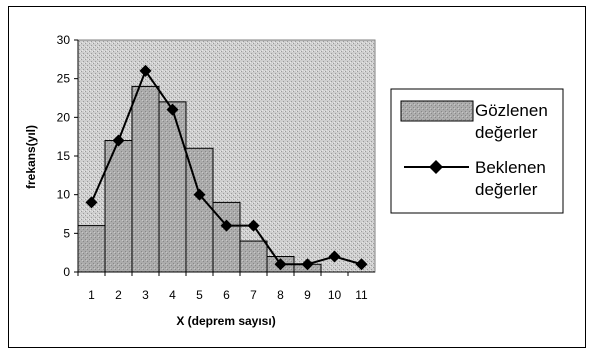 This screenshot has width=592, height=355. Describe the element at coordinates (307, 295) in the screenshot. I see `x-tick-label: 9` at that location.